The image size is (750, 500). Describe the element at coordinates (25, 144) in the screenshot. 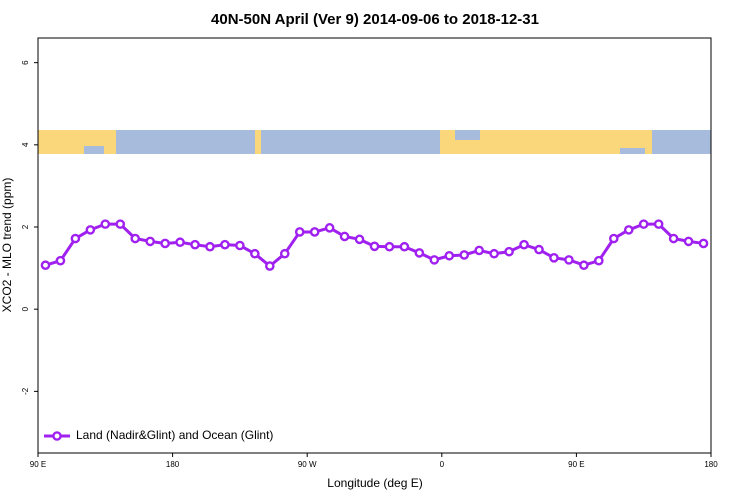

I see `y-tick-label: 4` at that location.